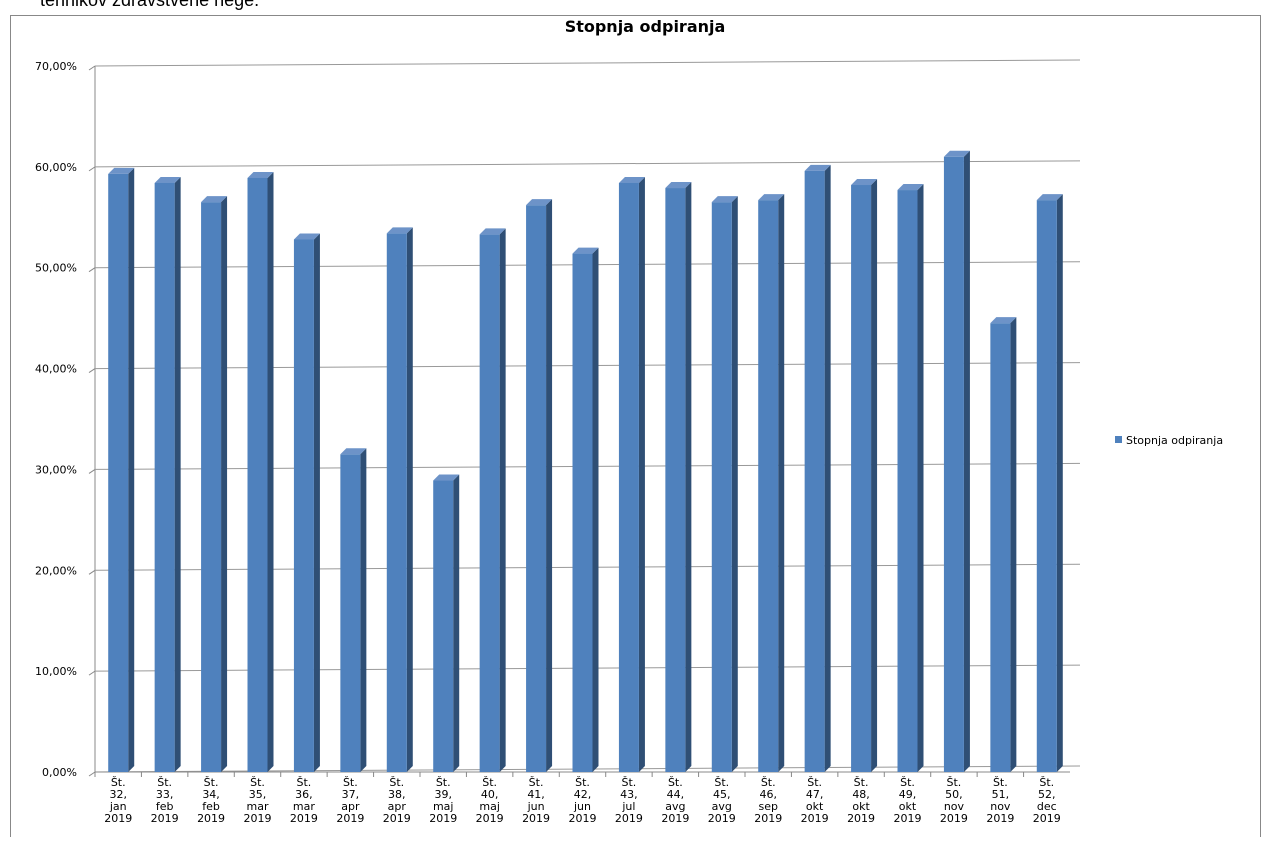  What do you see at coordinates (59, 772) in the screenshot?
I see `y-tick-label: 0,00%` at bounding box center [59, 772].